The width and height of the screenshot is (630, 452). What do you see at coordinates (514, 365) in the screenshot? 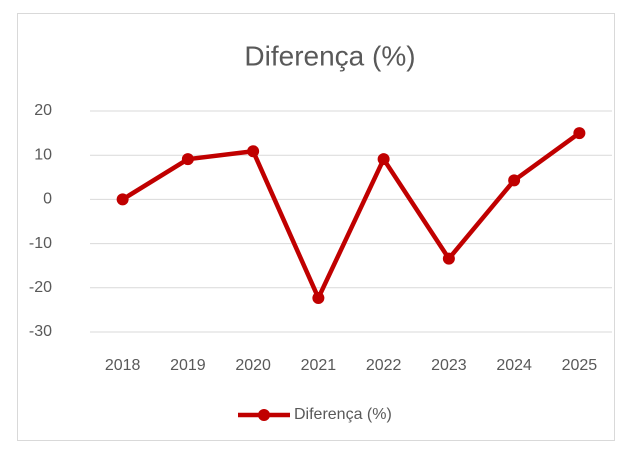
I see `x-tick-label: 2024` at bounding box center [514, 365].